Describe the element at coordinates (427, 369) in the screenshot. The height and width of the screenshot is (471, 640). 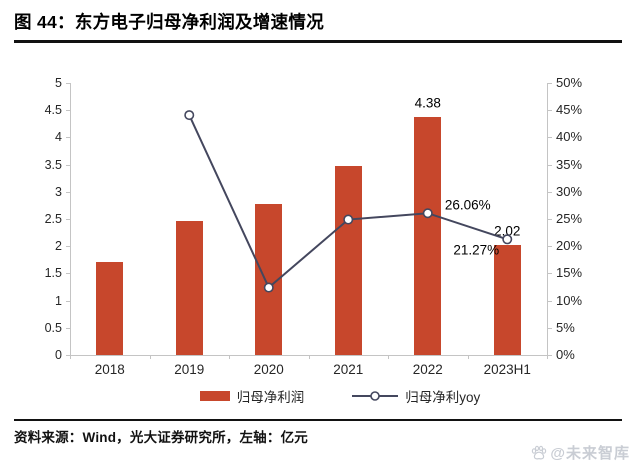
I see `x-axis-category-label: 2022` at that location.